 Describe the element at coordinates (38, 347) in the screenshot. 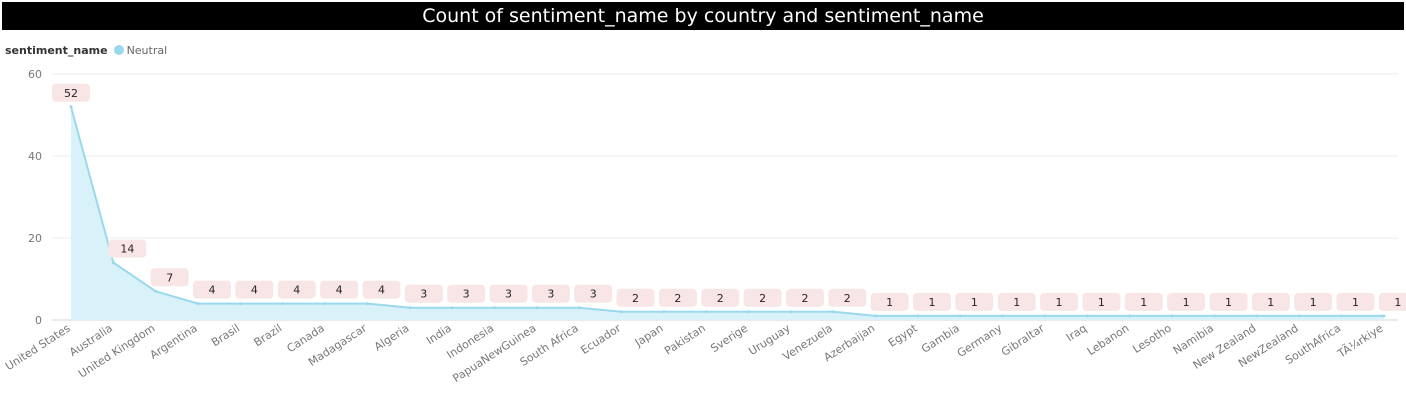

I see `x-tick-label: United States` at that location.